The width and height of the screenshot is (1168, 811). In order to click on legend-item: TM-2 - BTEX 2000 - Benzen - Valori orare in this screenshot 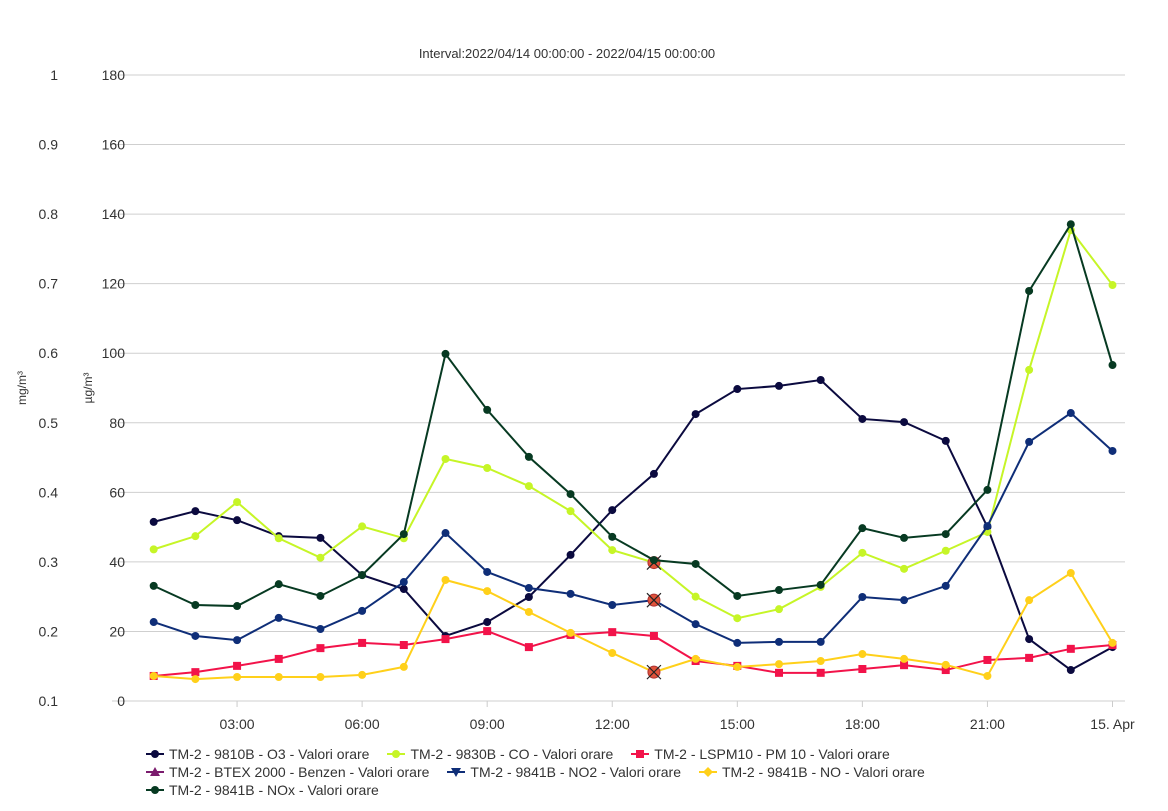, I will do `click(287, 772)`.